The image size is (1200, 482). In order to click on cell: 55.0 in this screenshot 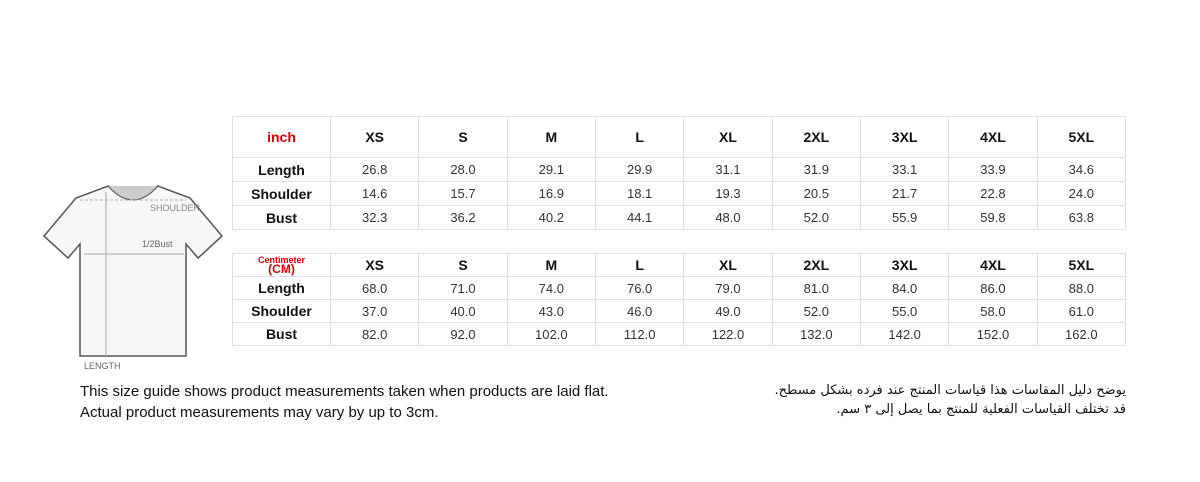, I will do `click(904, 311)`.